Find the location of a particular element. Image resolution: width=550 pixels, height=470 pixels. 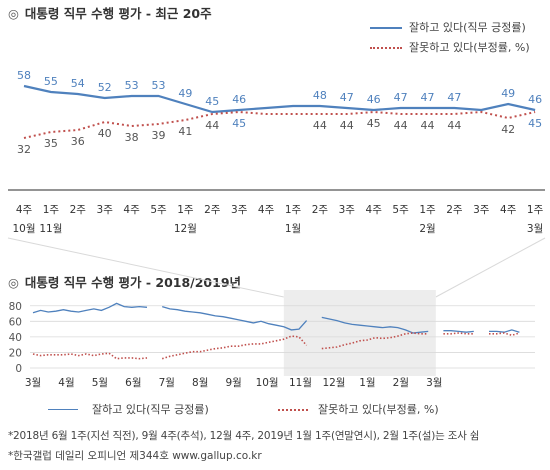

x2-tick-month: 5월 is located at coordinates (100, 383).